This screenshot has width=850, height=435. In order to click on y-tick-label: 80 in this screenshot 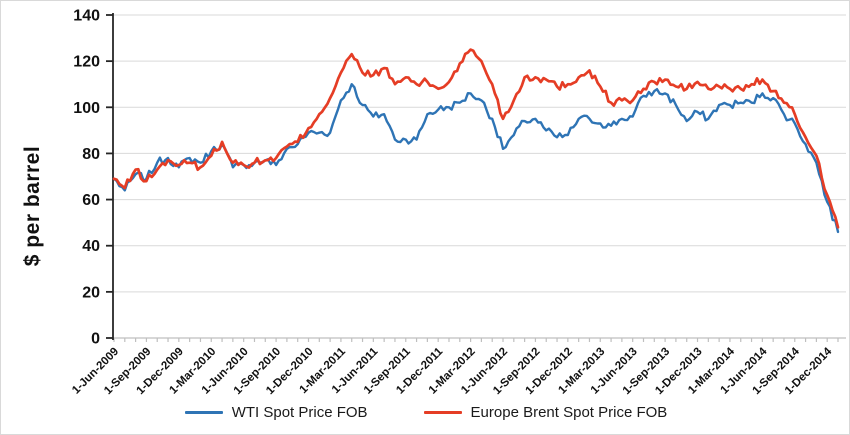, I will do `click(91, 154)`.